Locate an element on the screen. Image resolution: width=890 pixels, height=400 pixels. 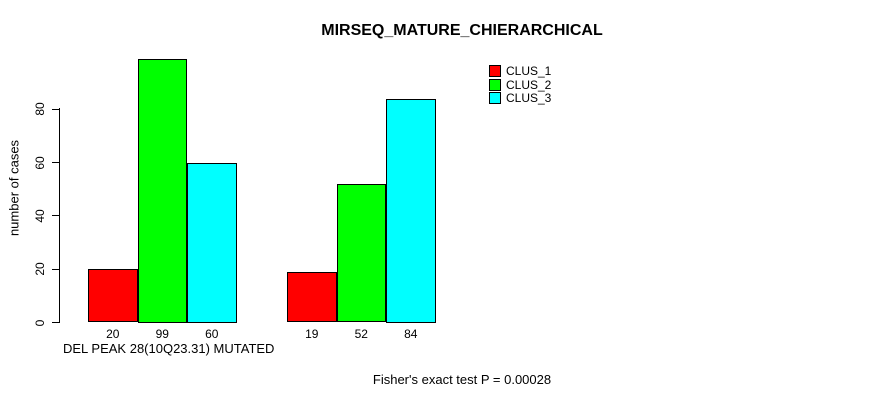
y-axis-label: number of cases is located at coordinates (14, 188).